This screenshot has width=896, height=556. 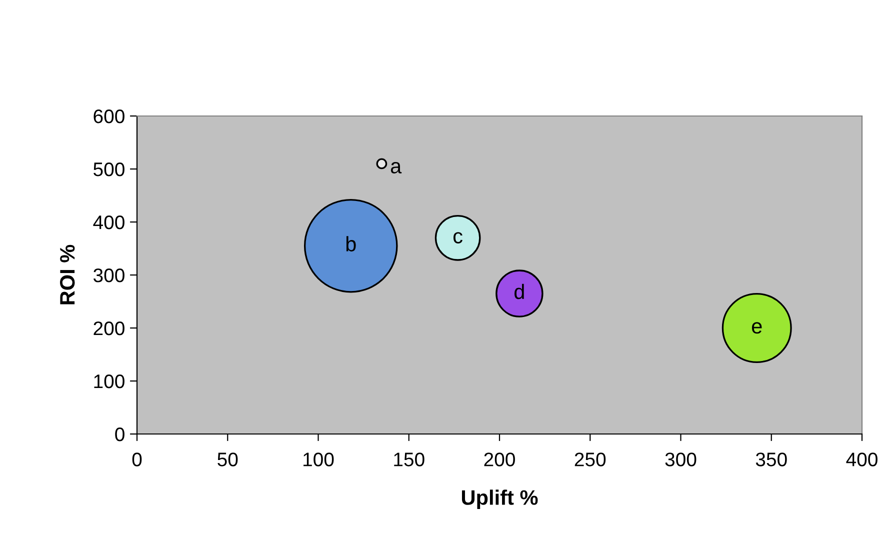 What do you see at coordinates (109, 328) in the screenshot?
I see `y-tick-label: 200` at bounding box center [109, 328].